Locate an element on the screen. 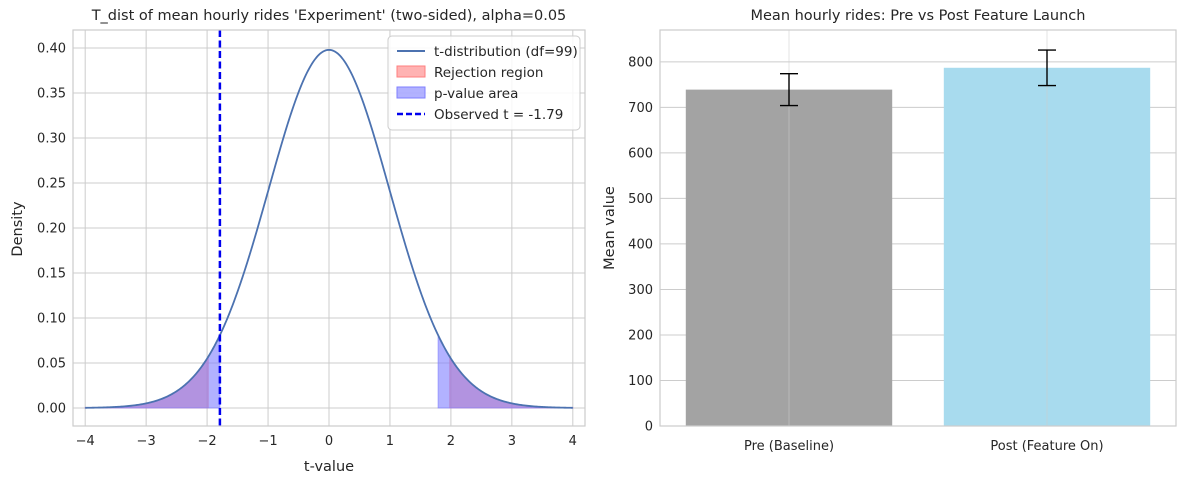 The height and width of the screenshot is (484, 1184). left-y-tick-label: 0.20 is located at coordinates (51, 229).